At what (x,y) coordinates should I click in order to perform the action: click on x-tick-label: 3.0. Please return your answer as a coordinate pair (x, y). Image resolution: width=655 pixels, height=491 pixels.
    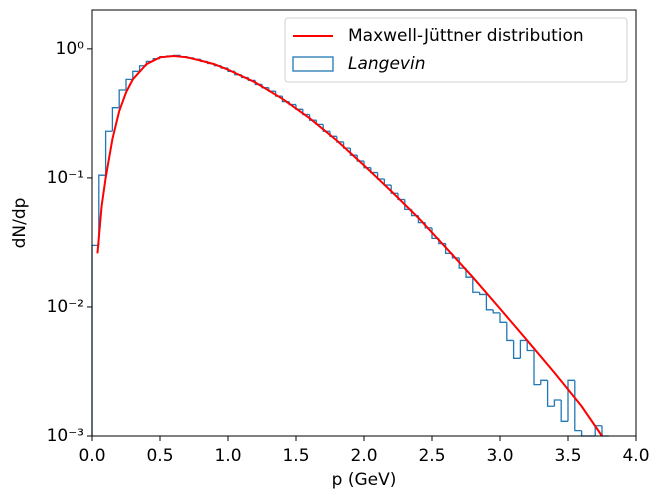
    Looking at the image, I should click on (499, 456).